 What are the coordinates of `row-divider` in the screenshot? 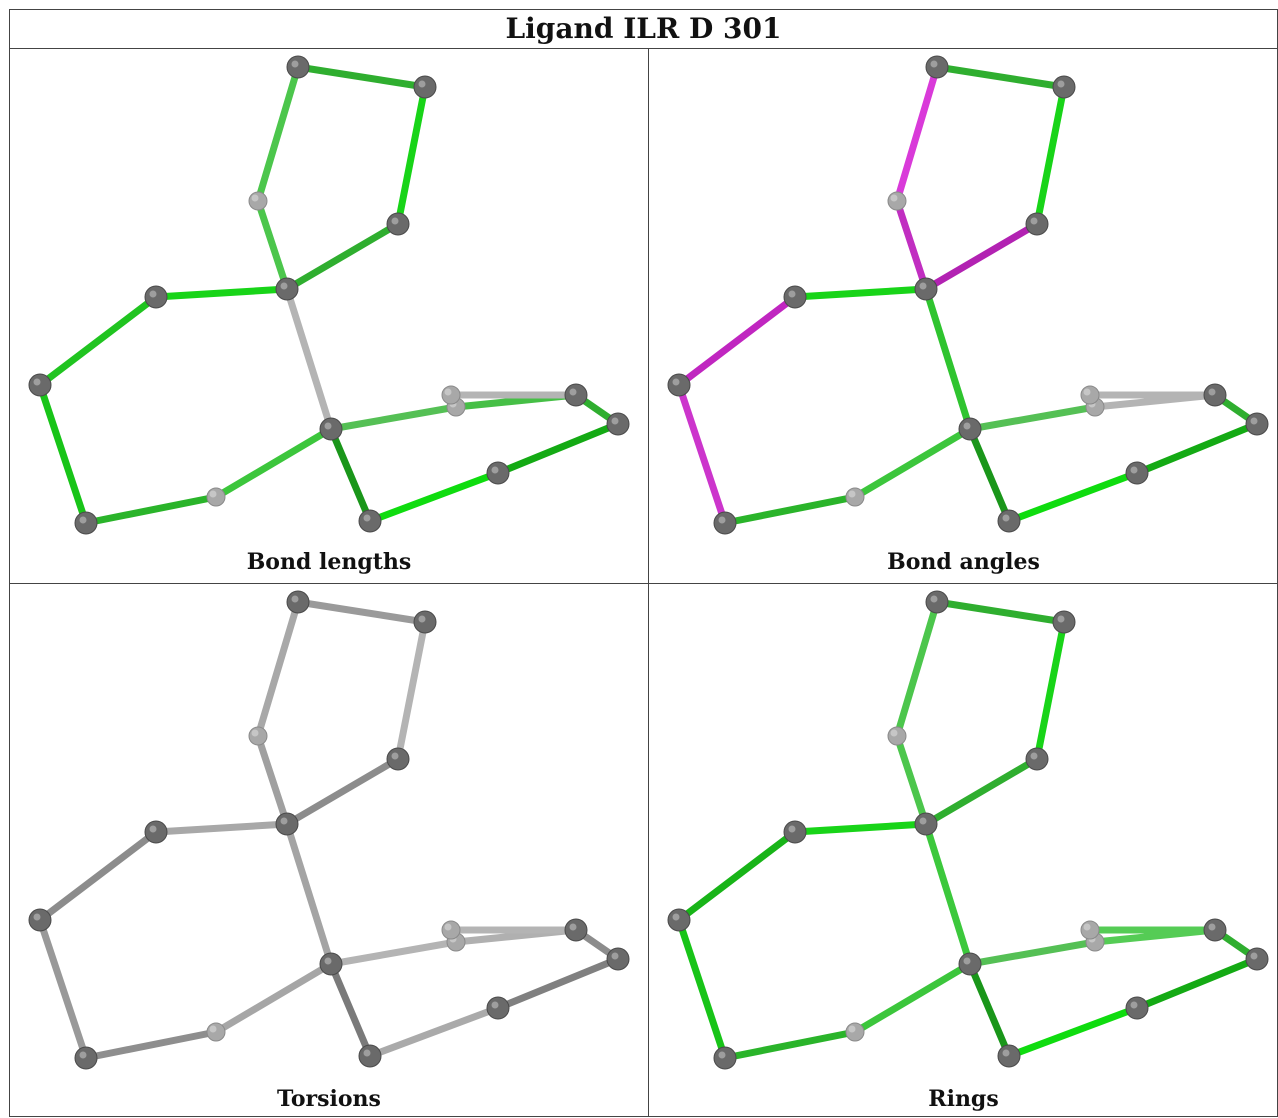 It's located at (643, 583).